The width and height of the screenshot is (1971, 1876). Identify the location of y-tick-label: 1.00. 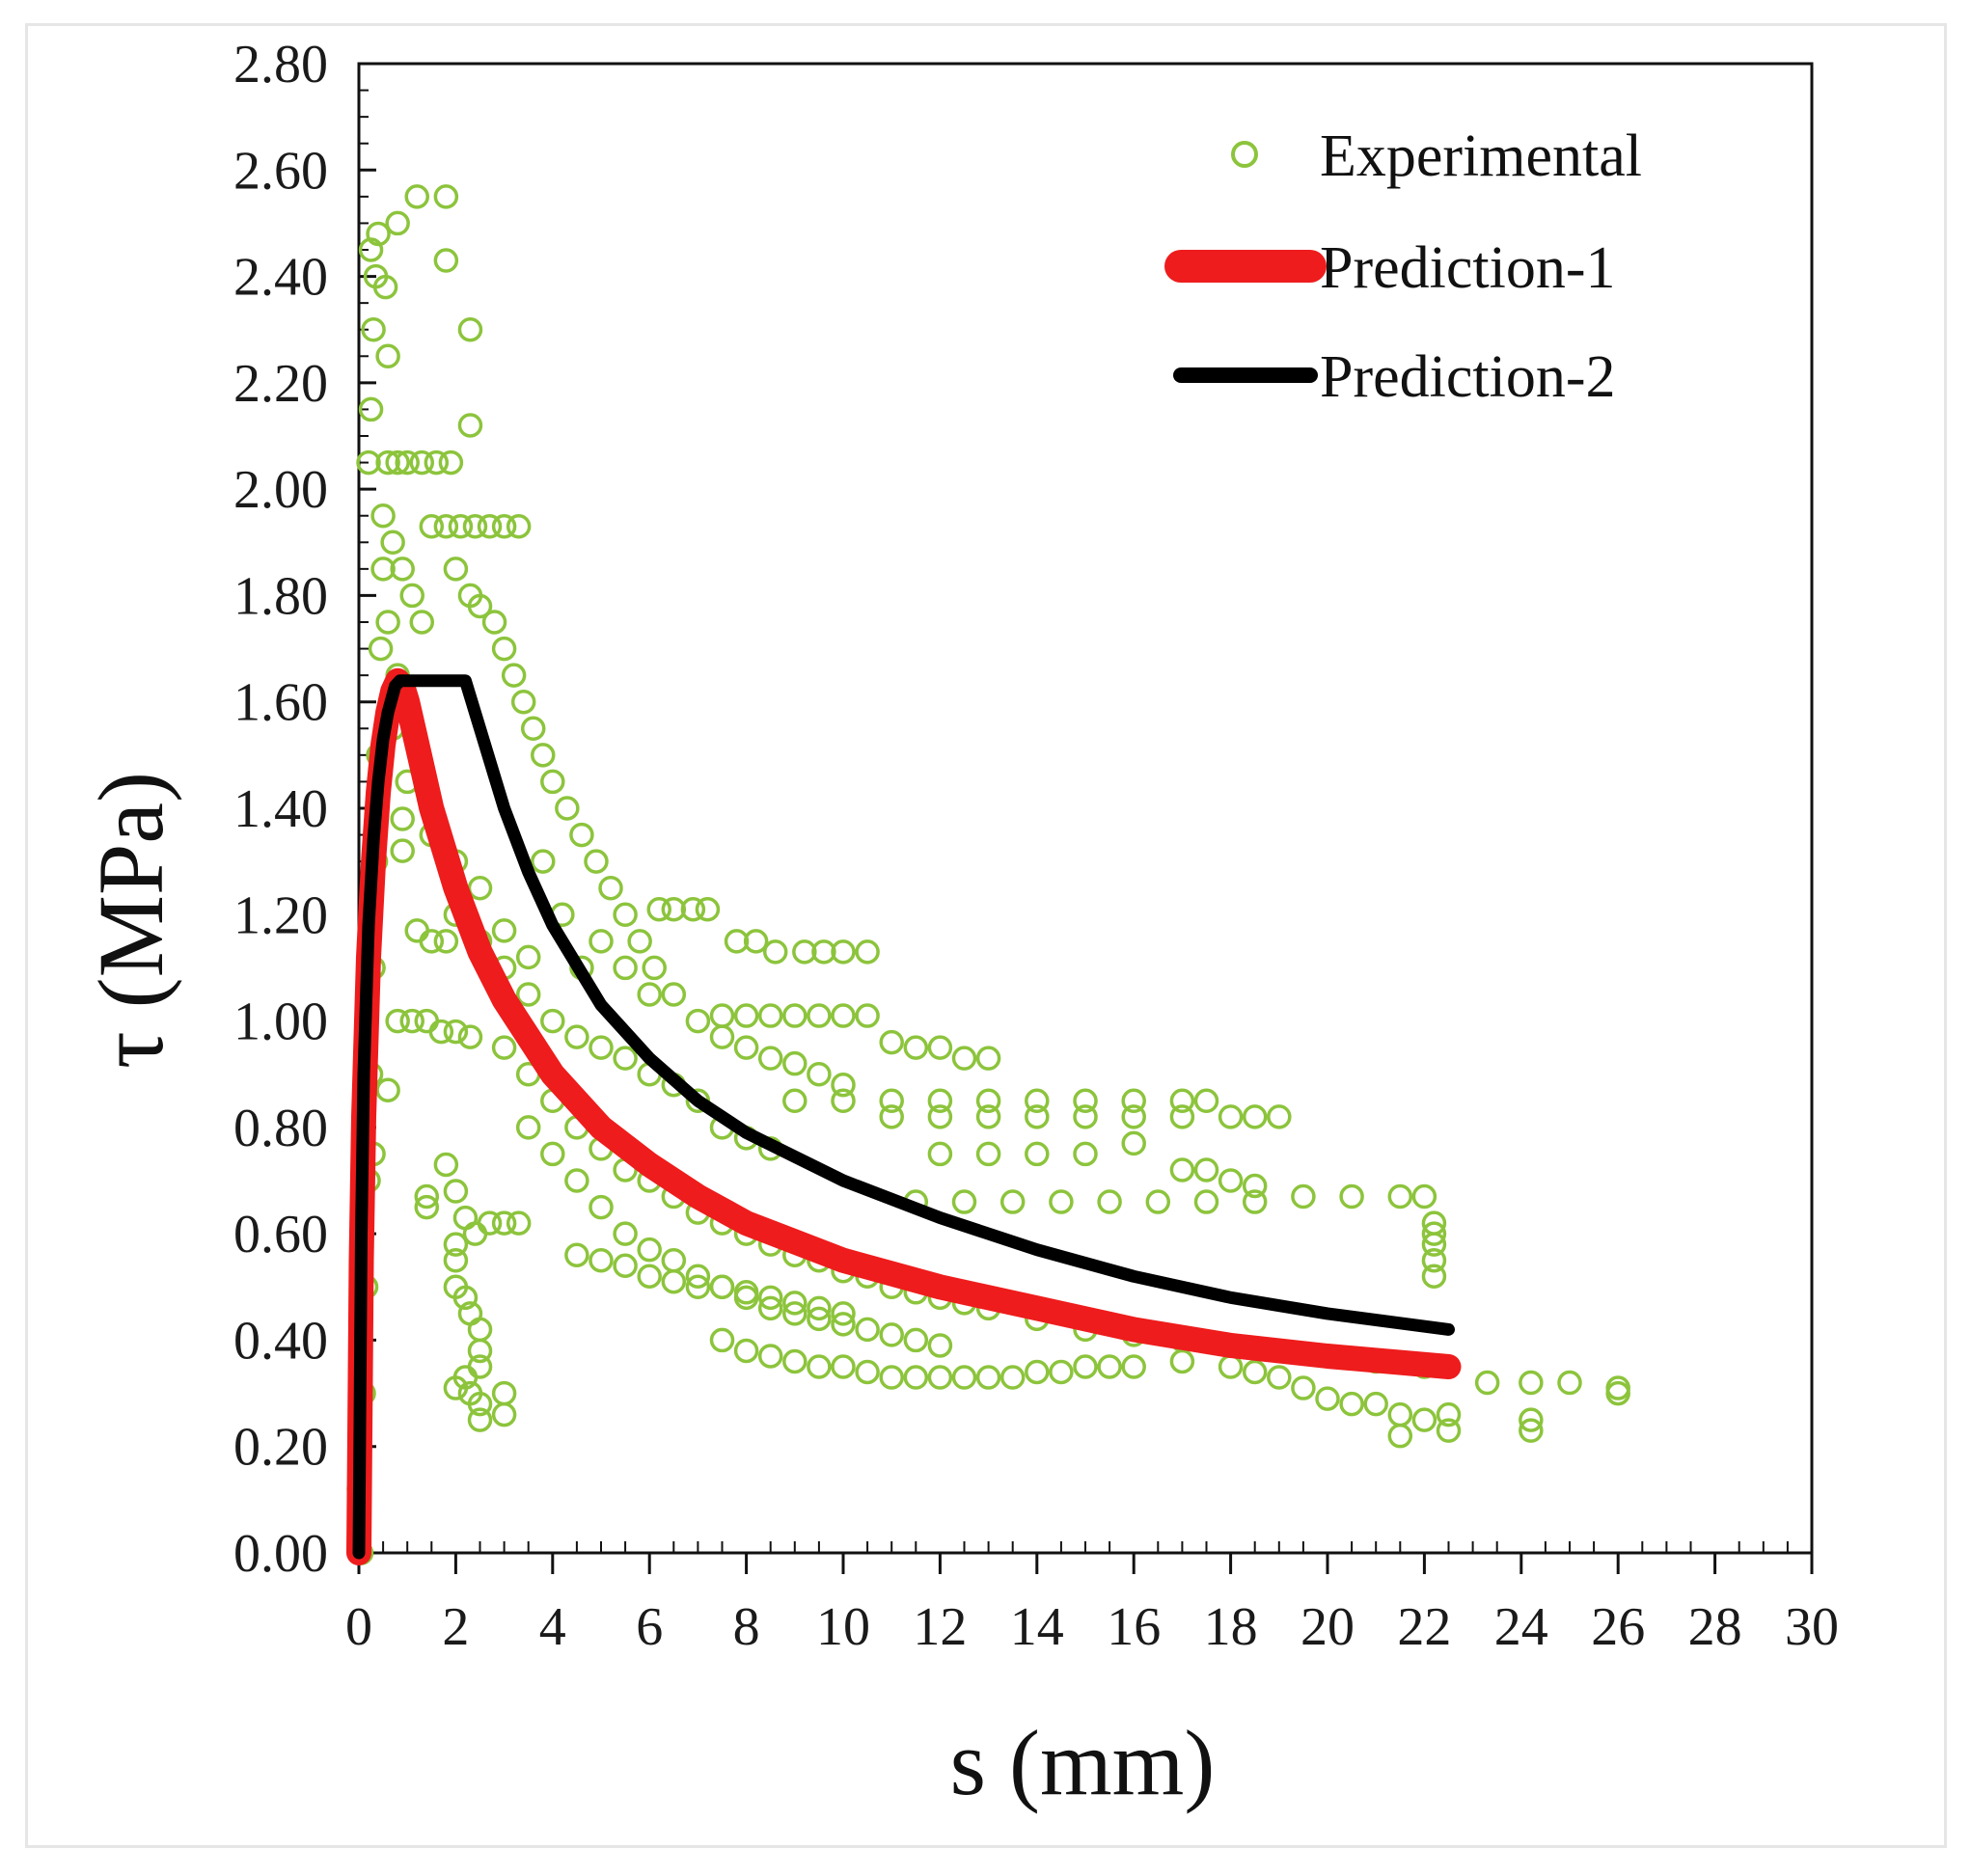
(280, 1022).